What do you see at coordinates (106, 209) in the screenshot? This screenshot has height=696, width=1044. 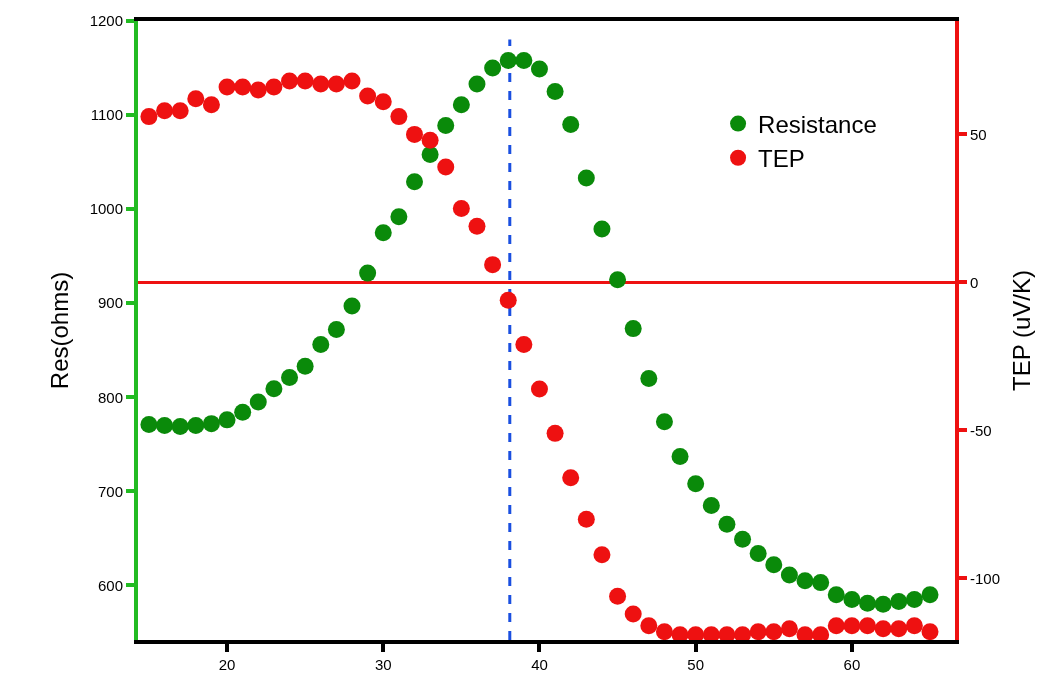 I see `y-tick-label: 1000` at bounding box center [106, 209].